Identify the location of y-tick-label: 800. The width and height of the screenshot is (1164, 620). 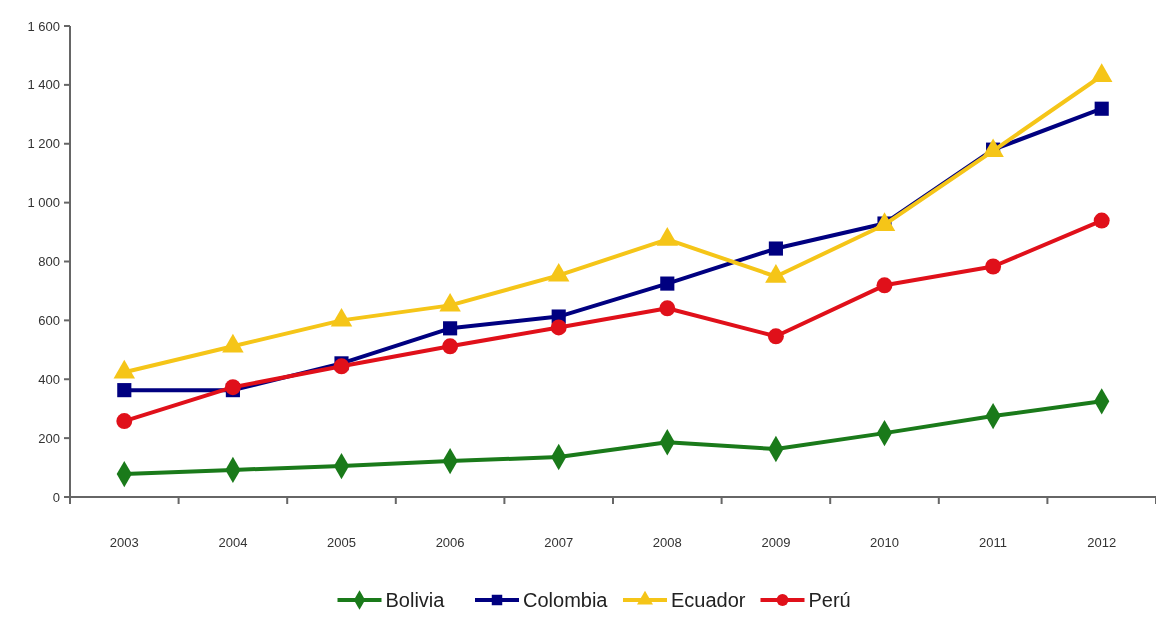
(49, 262).